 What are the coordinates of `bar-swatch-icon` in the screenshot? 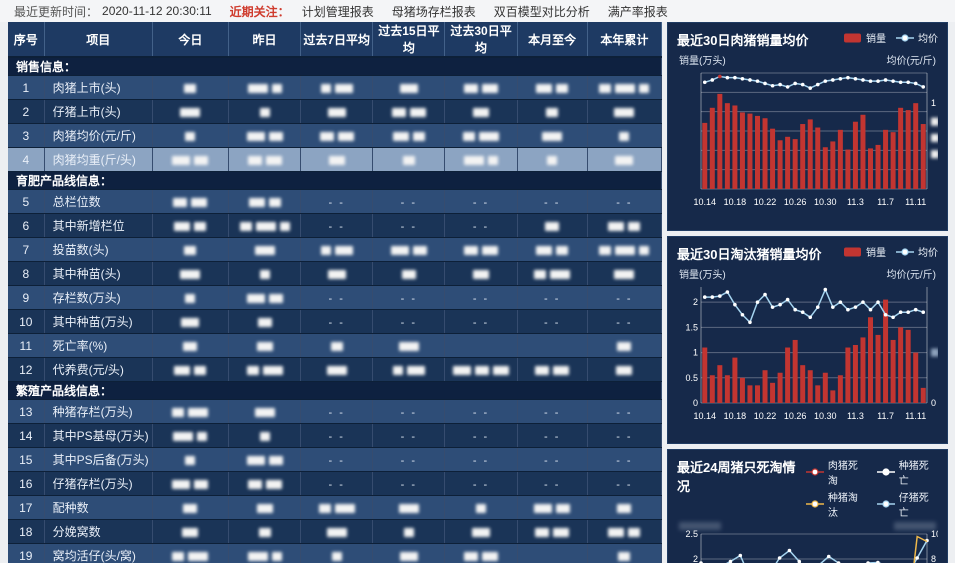 It's located at (852, 37).